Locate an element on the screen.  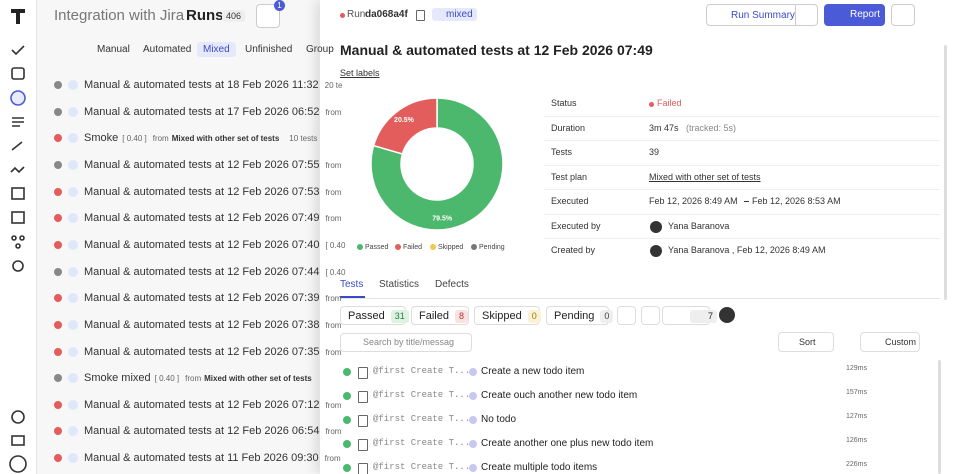
search-input: Search by title/messag is located at coordinates (406, 342).